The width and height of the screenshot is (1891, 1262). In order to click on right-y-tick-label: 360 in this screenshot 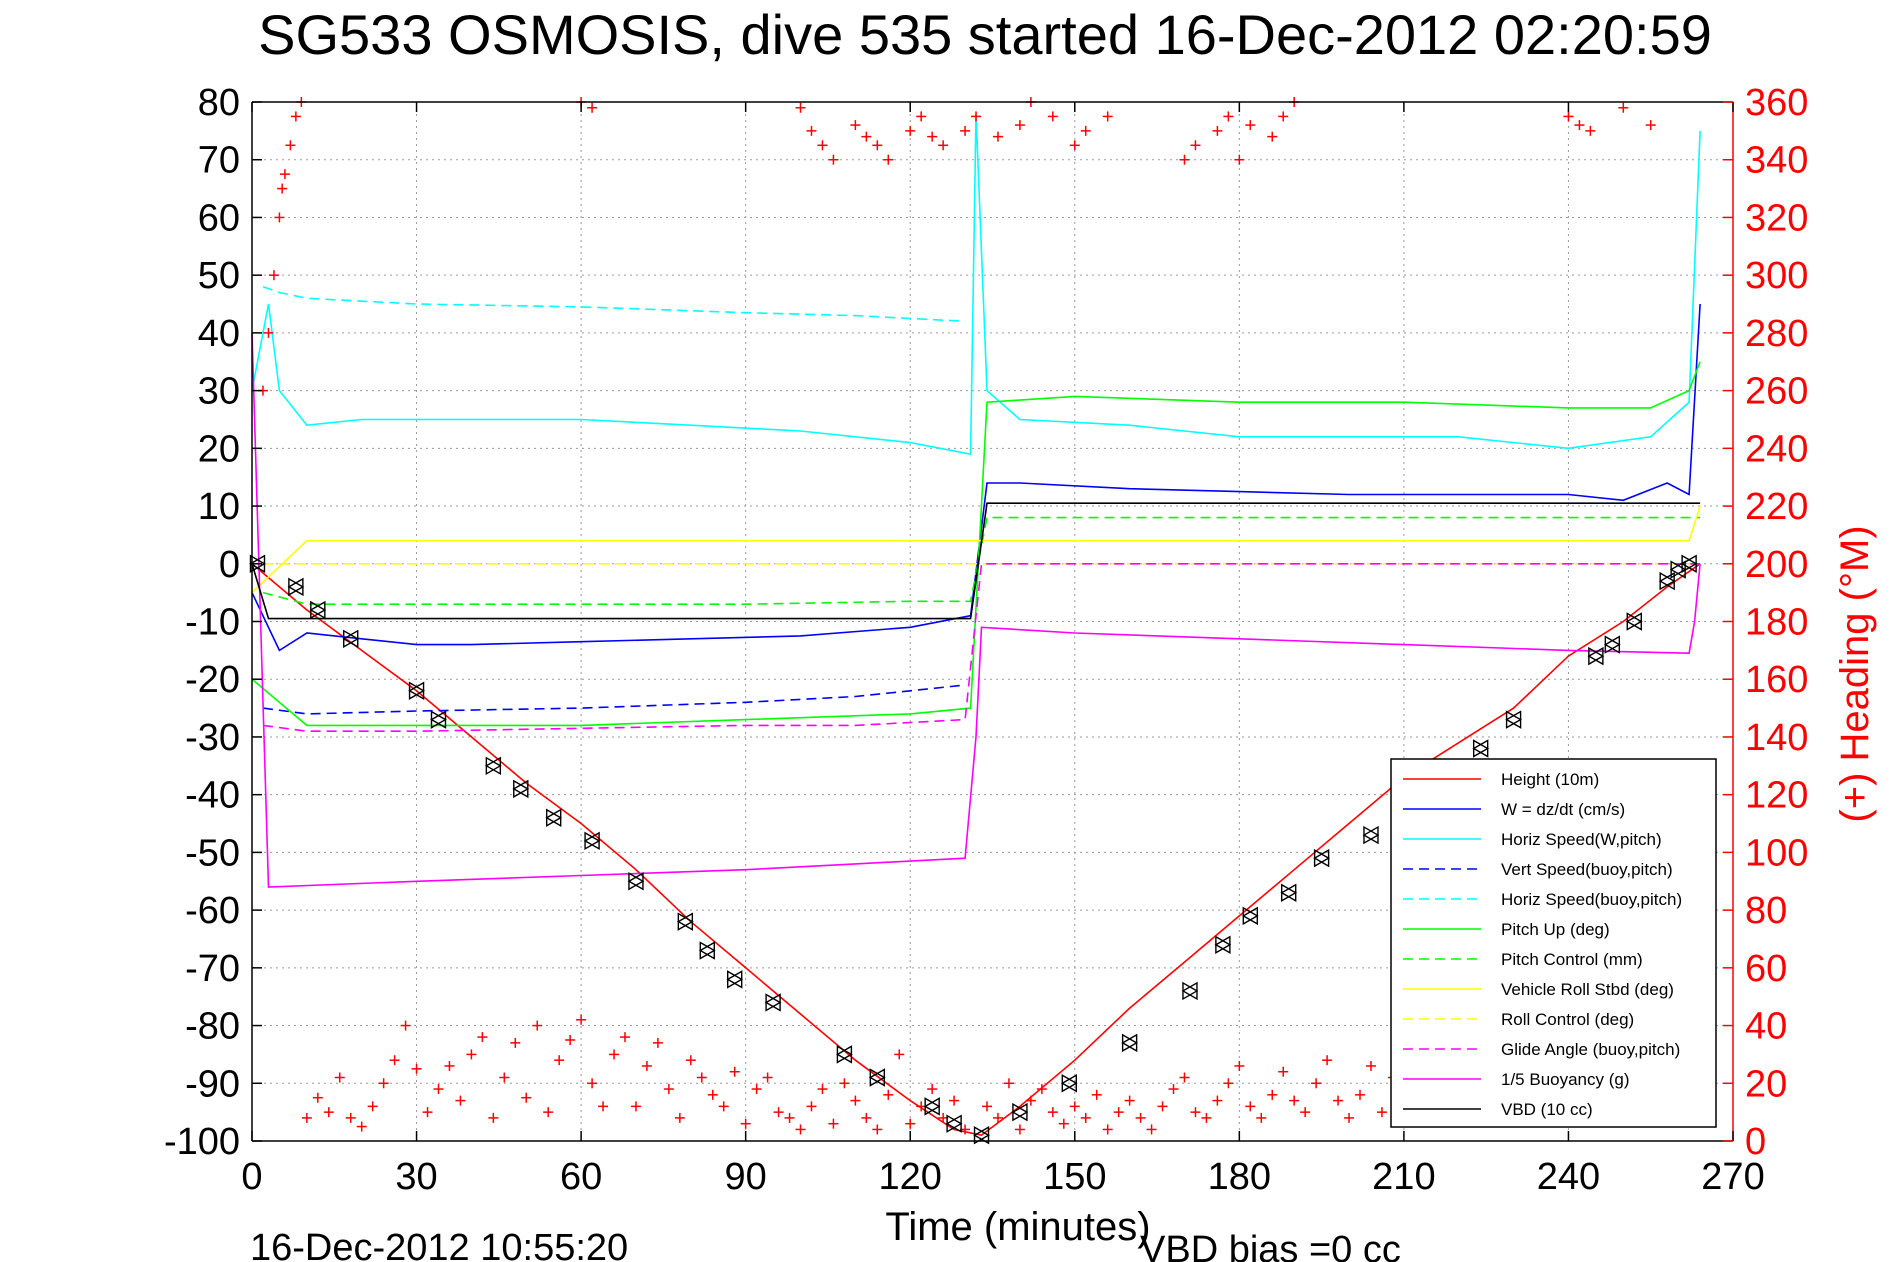, I will do `click(1776, 103)`.